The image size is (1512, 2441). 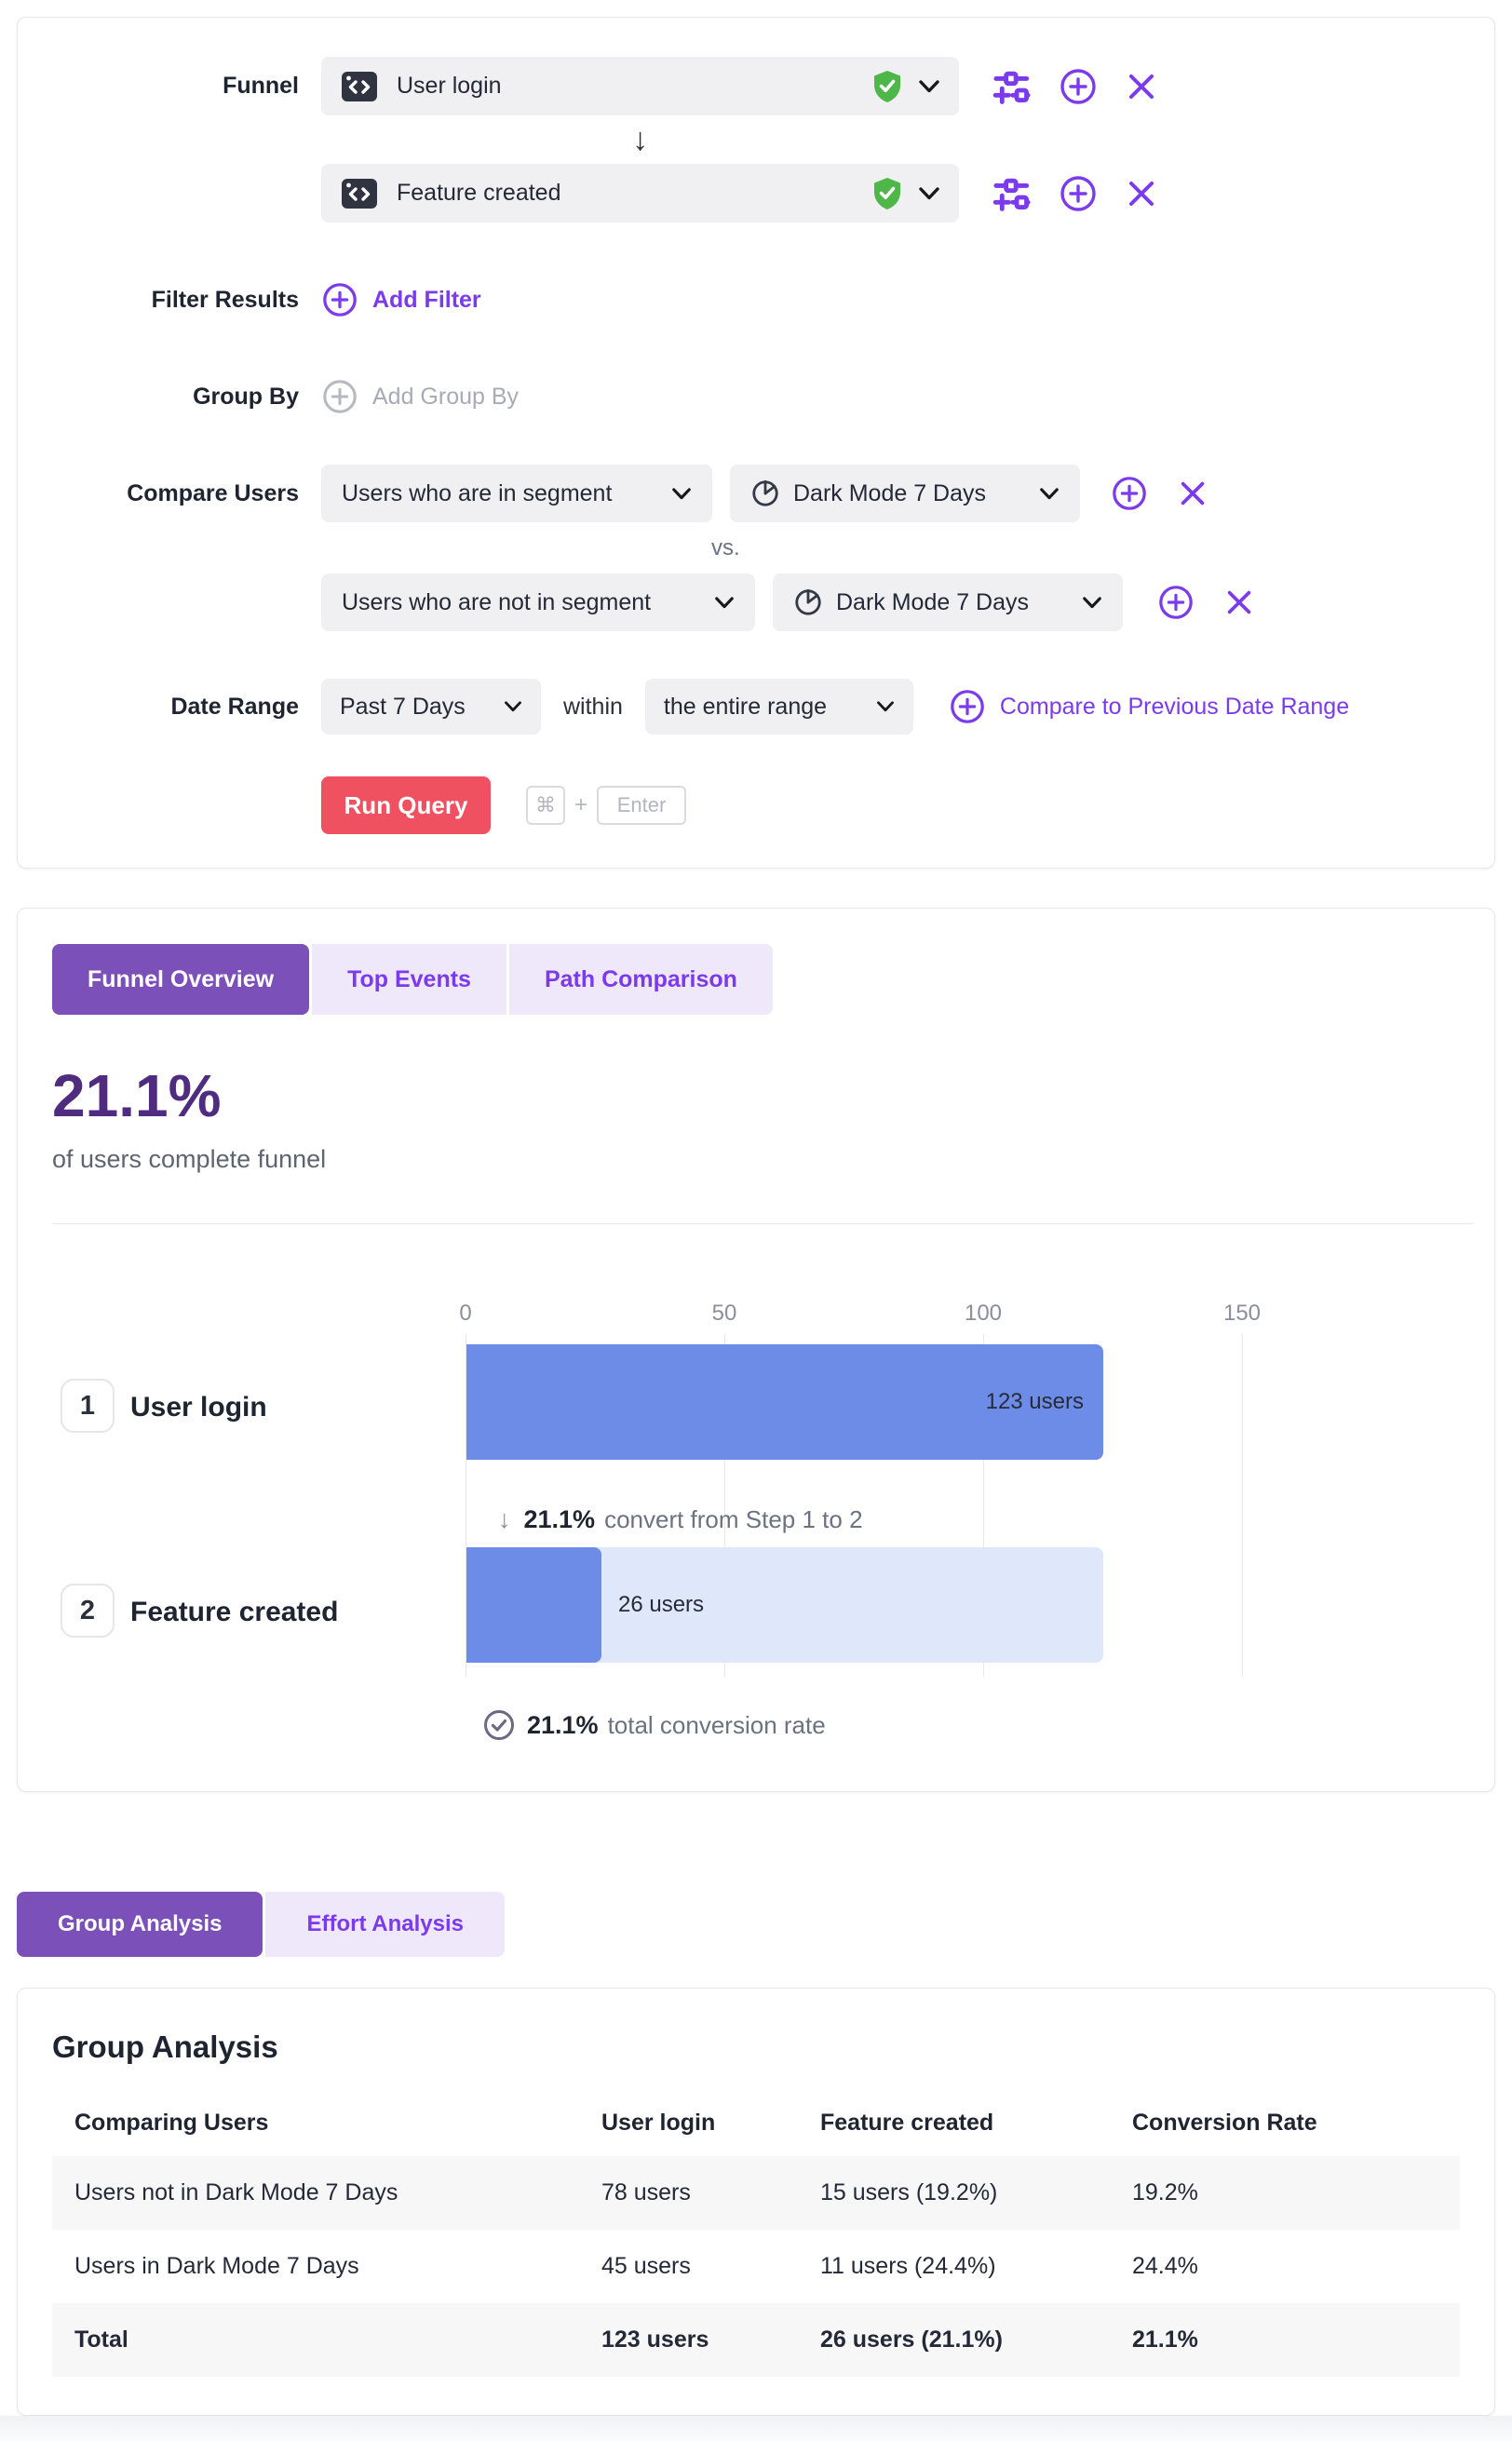 I want to click on step2-number-badge: 2, so click(x=88, y=1611).